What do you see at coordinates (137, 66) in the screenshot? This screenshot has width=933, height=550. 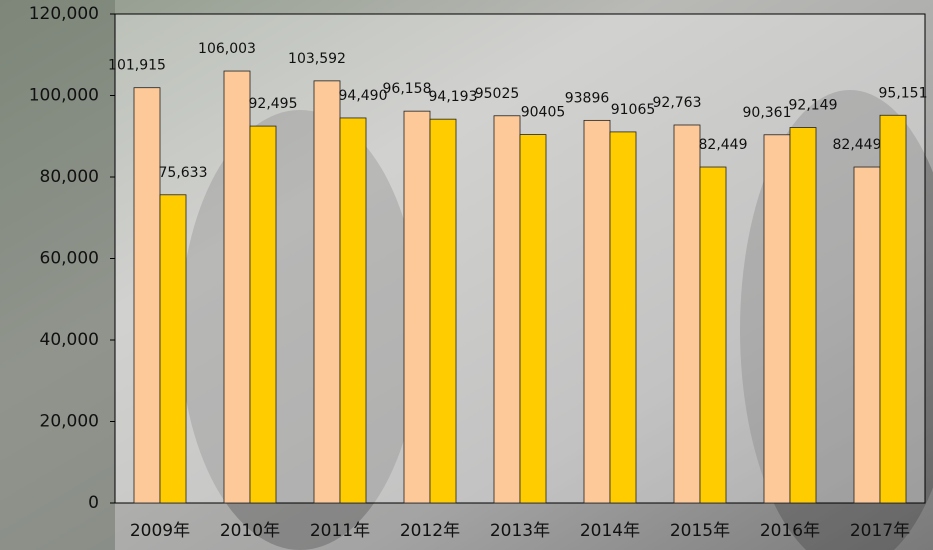 I see `value-label: 101,915` at bounding box center [137, 66].